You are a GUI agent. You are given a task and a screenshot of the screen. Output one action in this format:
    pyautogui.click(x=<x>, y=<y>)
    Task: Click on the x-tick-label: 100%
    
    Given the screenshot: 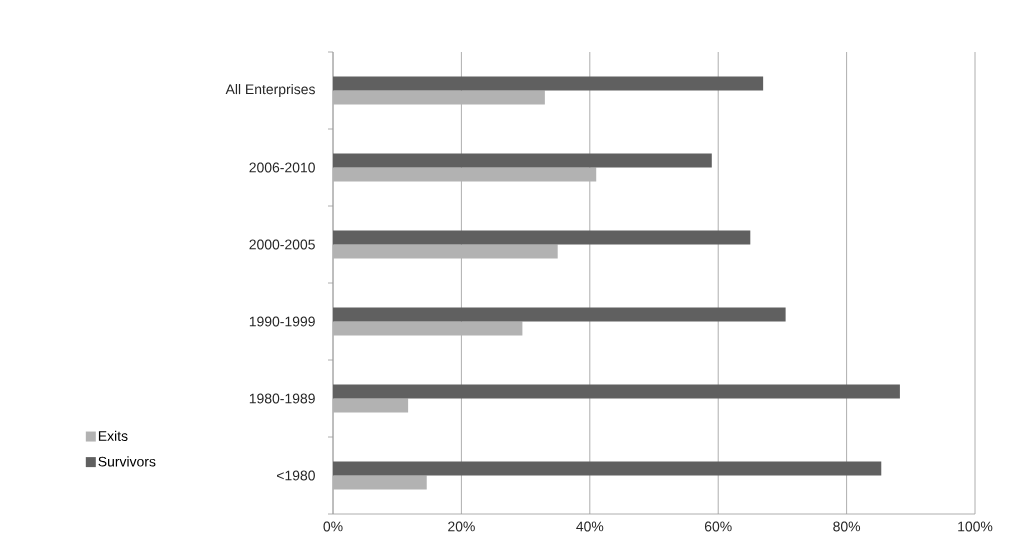 What is the action you would take?
    pyautogui.click(x=975, y=526)
    